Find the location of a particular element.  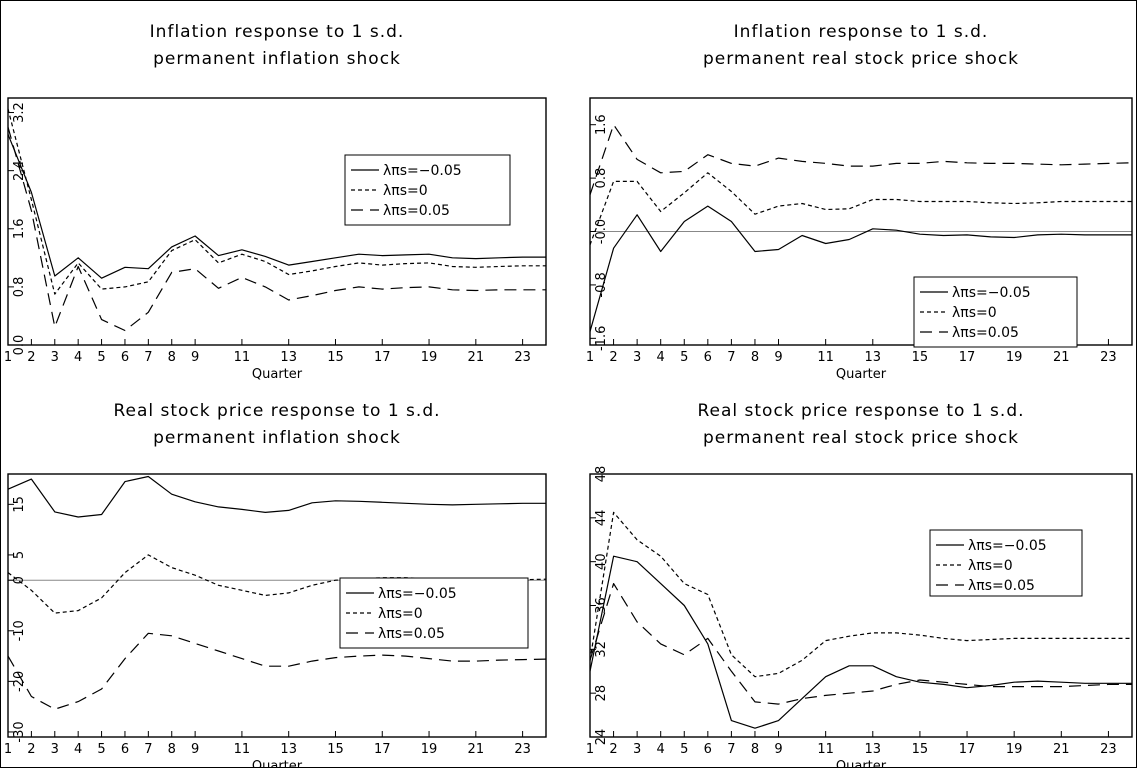

y-tick-label: 28 is located at coordinates (601, 693).